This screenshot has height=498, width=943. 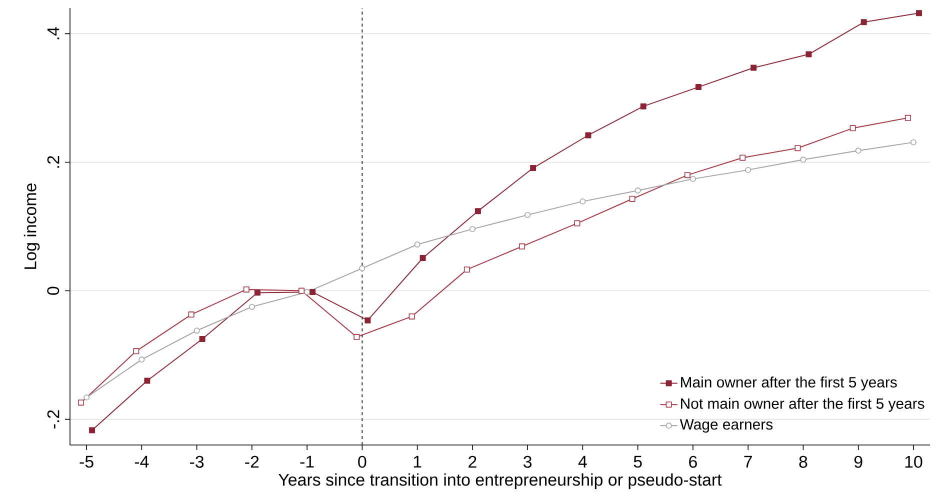 What do you see at coordinates (307, 462) in the screenshot?
I see `x-tick-label: -1` at bounding box center [307, 462].